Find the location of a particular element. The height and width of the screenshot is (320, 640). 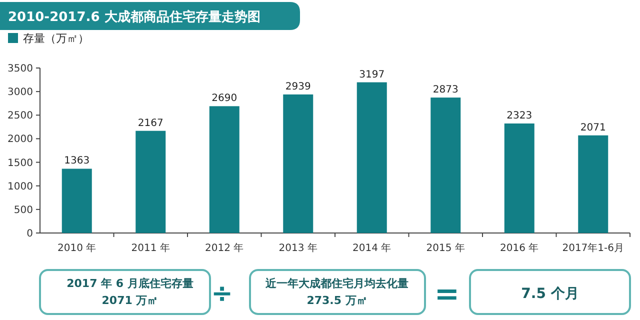

legend-label: 存量（万㎡） is located at coordinates (56, 38).